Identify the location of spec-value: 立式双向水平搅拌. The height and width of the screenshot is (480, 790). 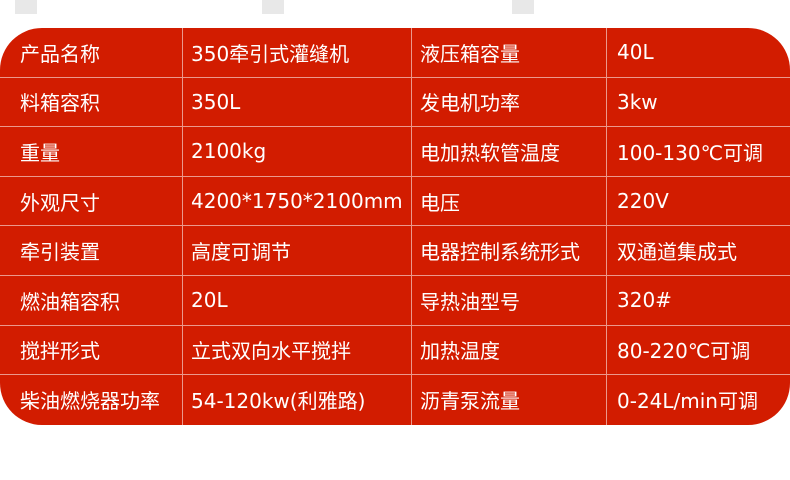
(297, 350).